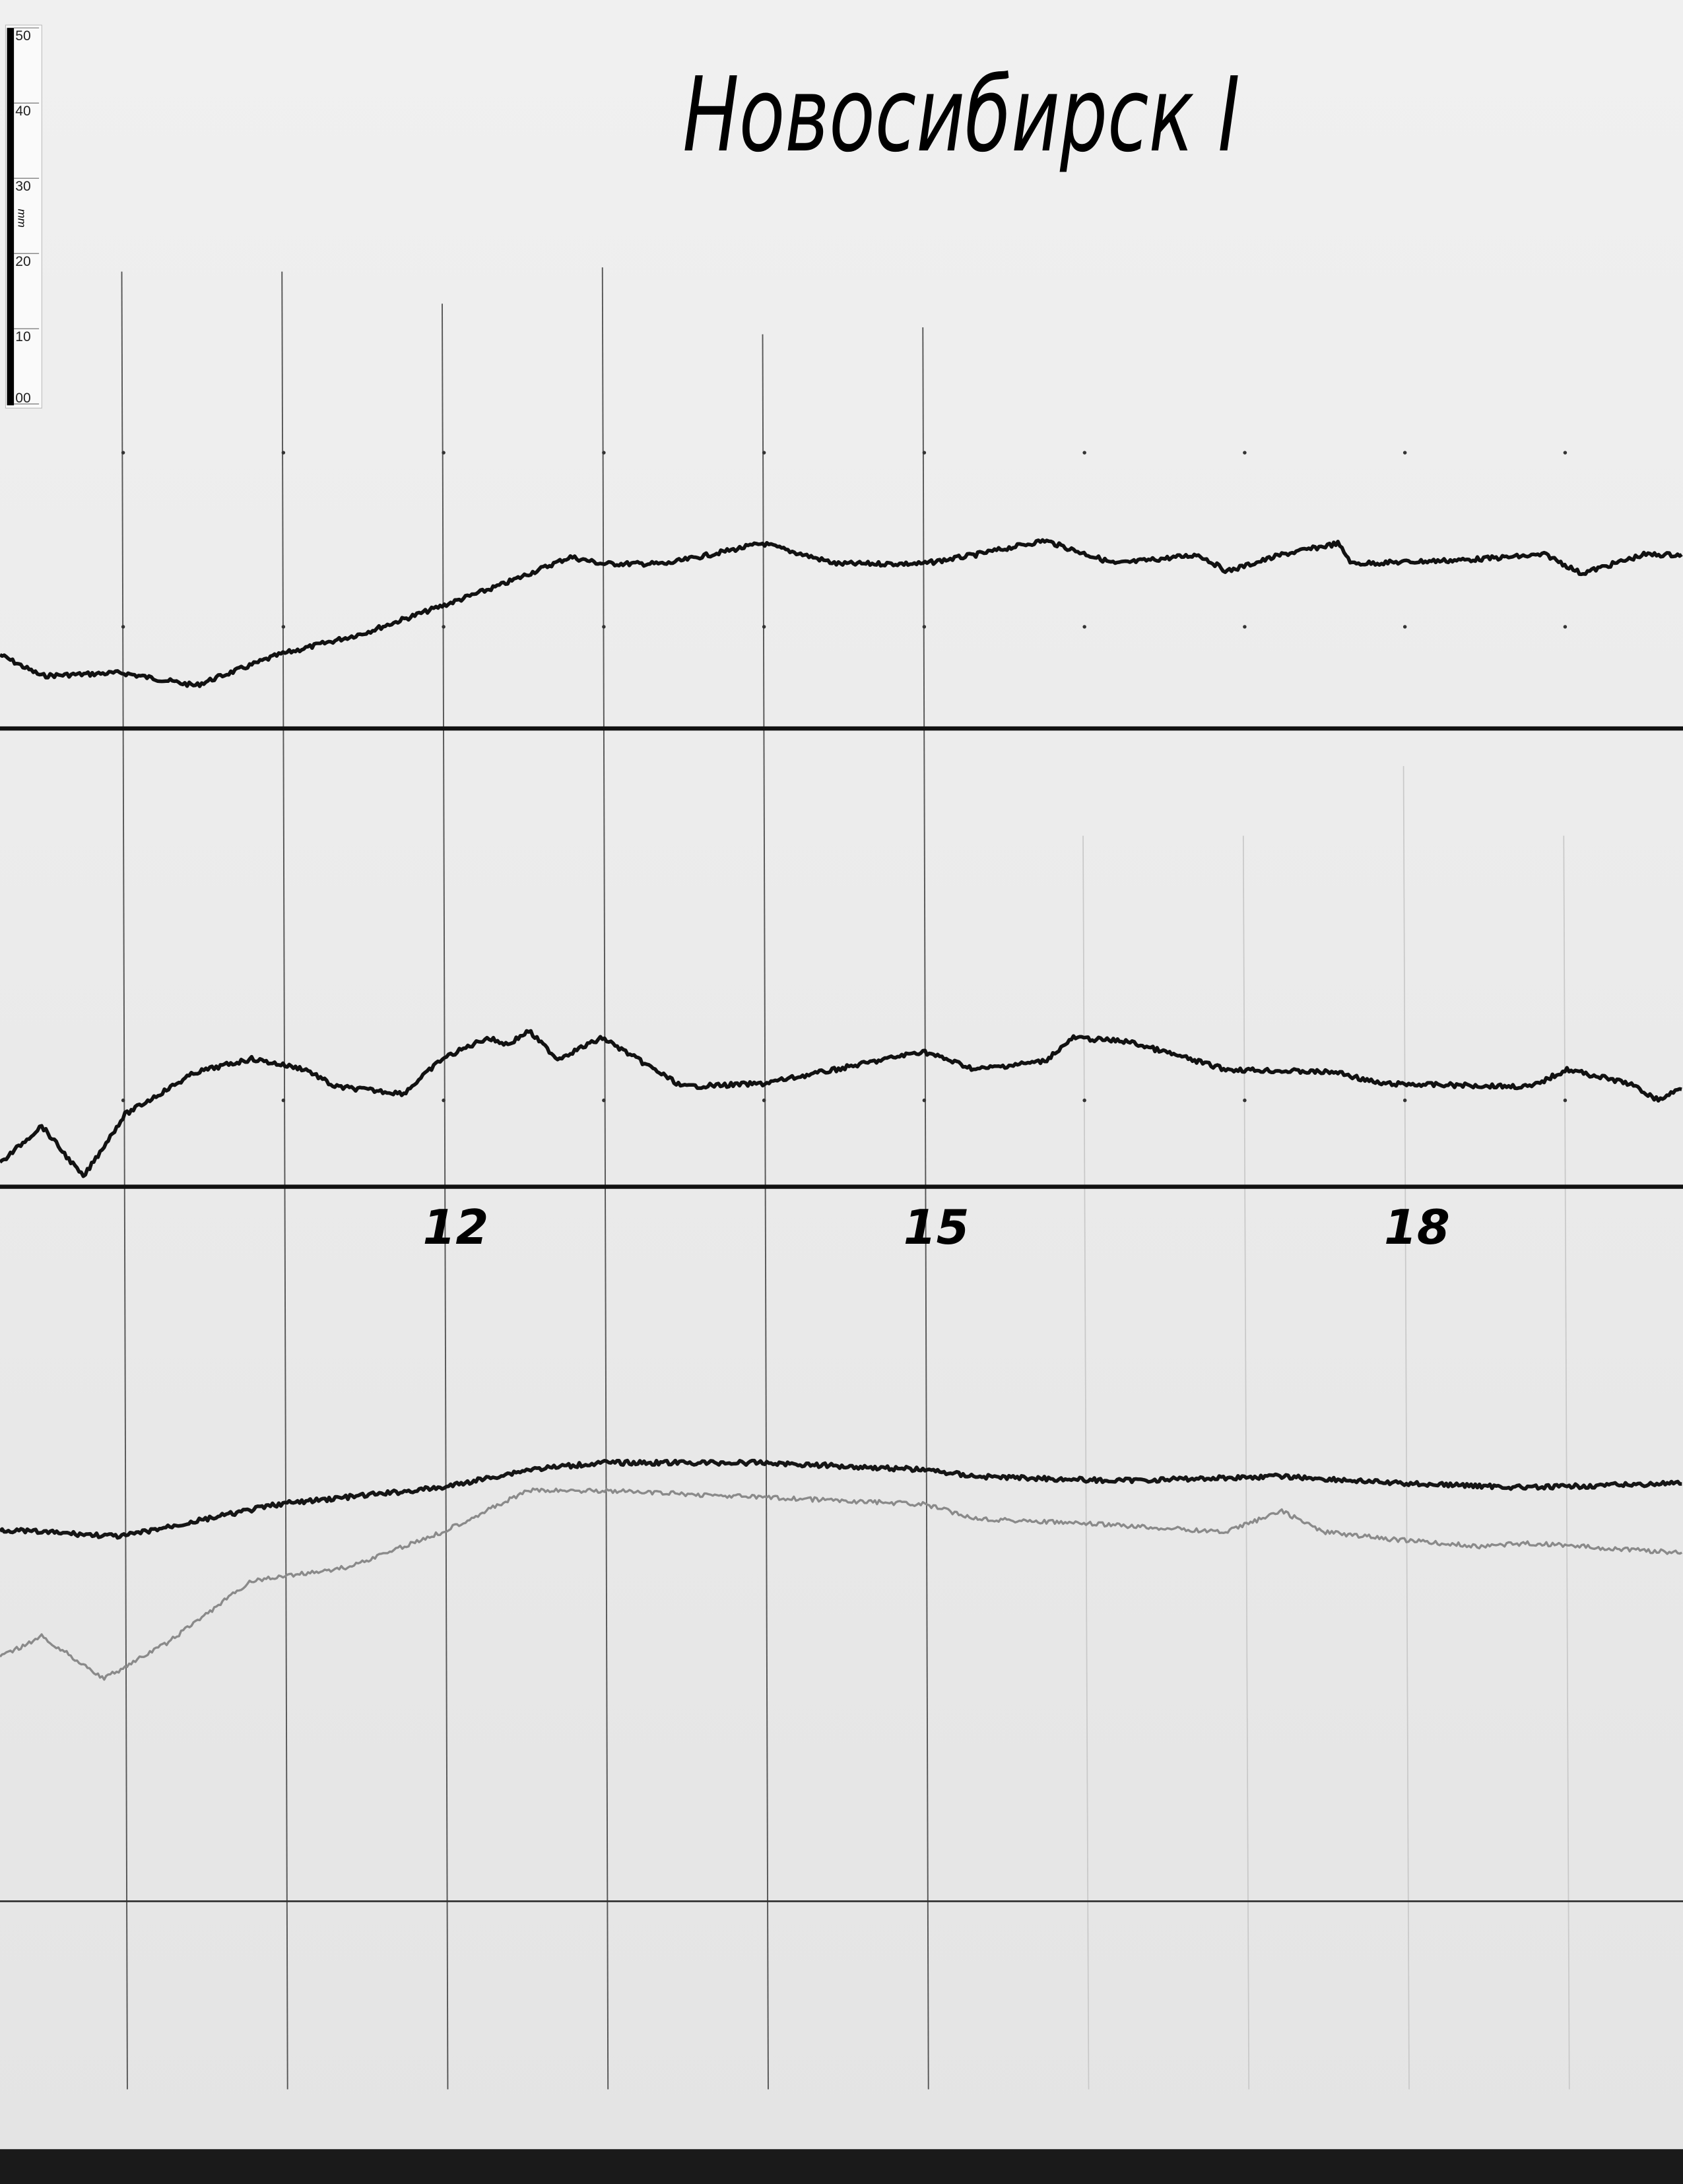 This screenshot has height=2184, width=1683. I want to click on page-bottom-edge, so click(841, 2166).